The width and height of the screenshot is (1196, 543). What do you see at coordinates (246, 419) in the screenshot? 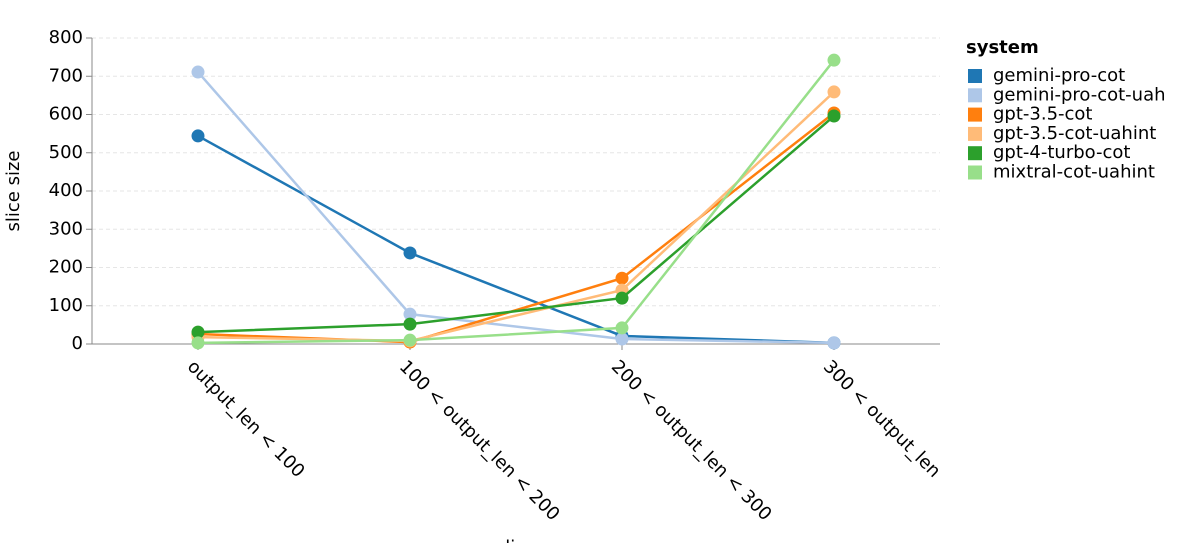
I see `x-tick-label: output_len < 100` at bounding box center [246, 419].